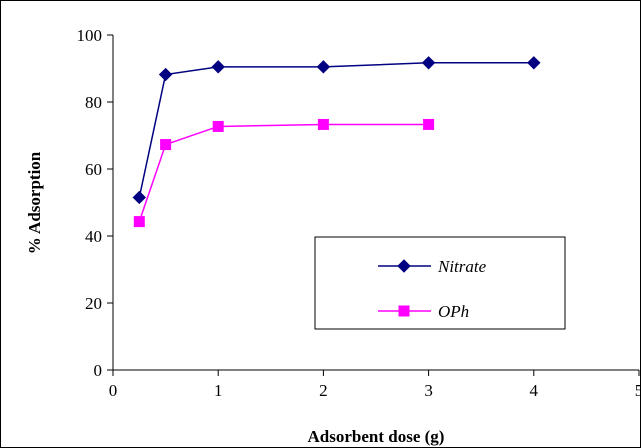  I want to click on y-tick-label: 80, so click(93, 102).